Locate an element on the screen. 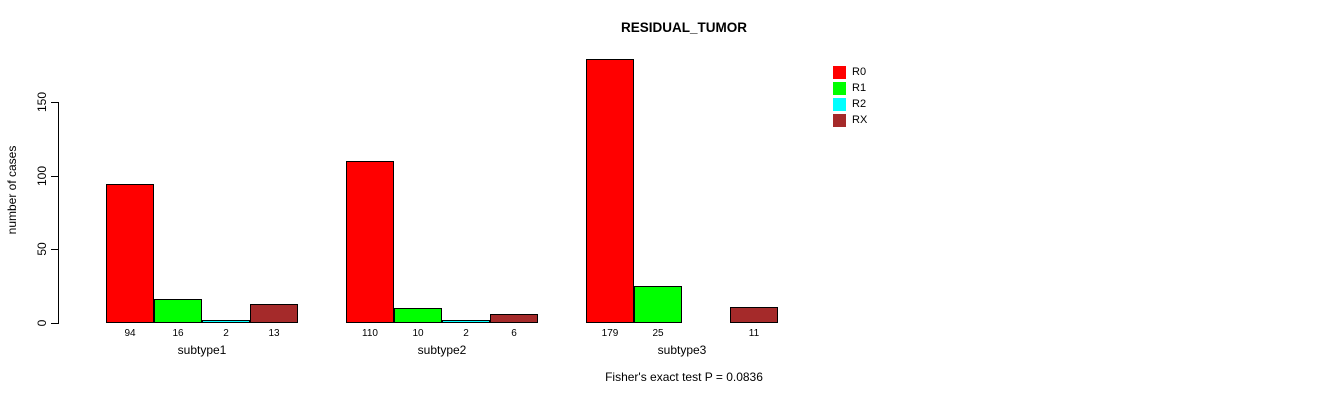 The height and width of the screenshot is (400, 1340). bar-r0-subtype1 is located at coordinates (130, 253).